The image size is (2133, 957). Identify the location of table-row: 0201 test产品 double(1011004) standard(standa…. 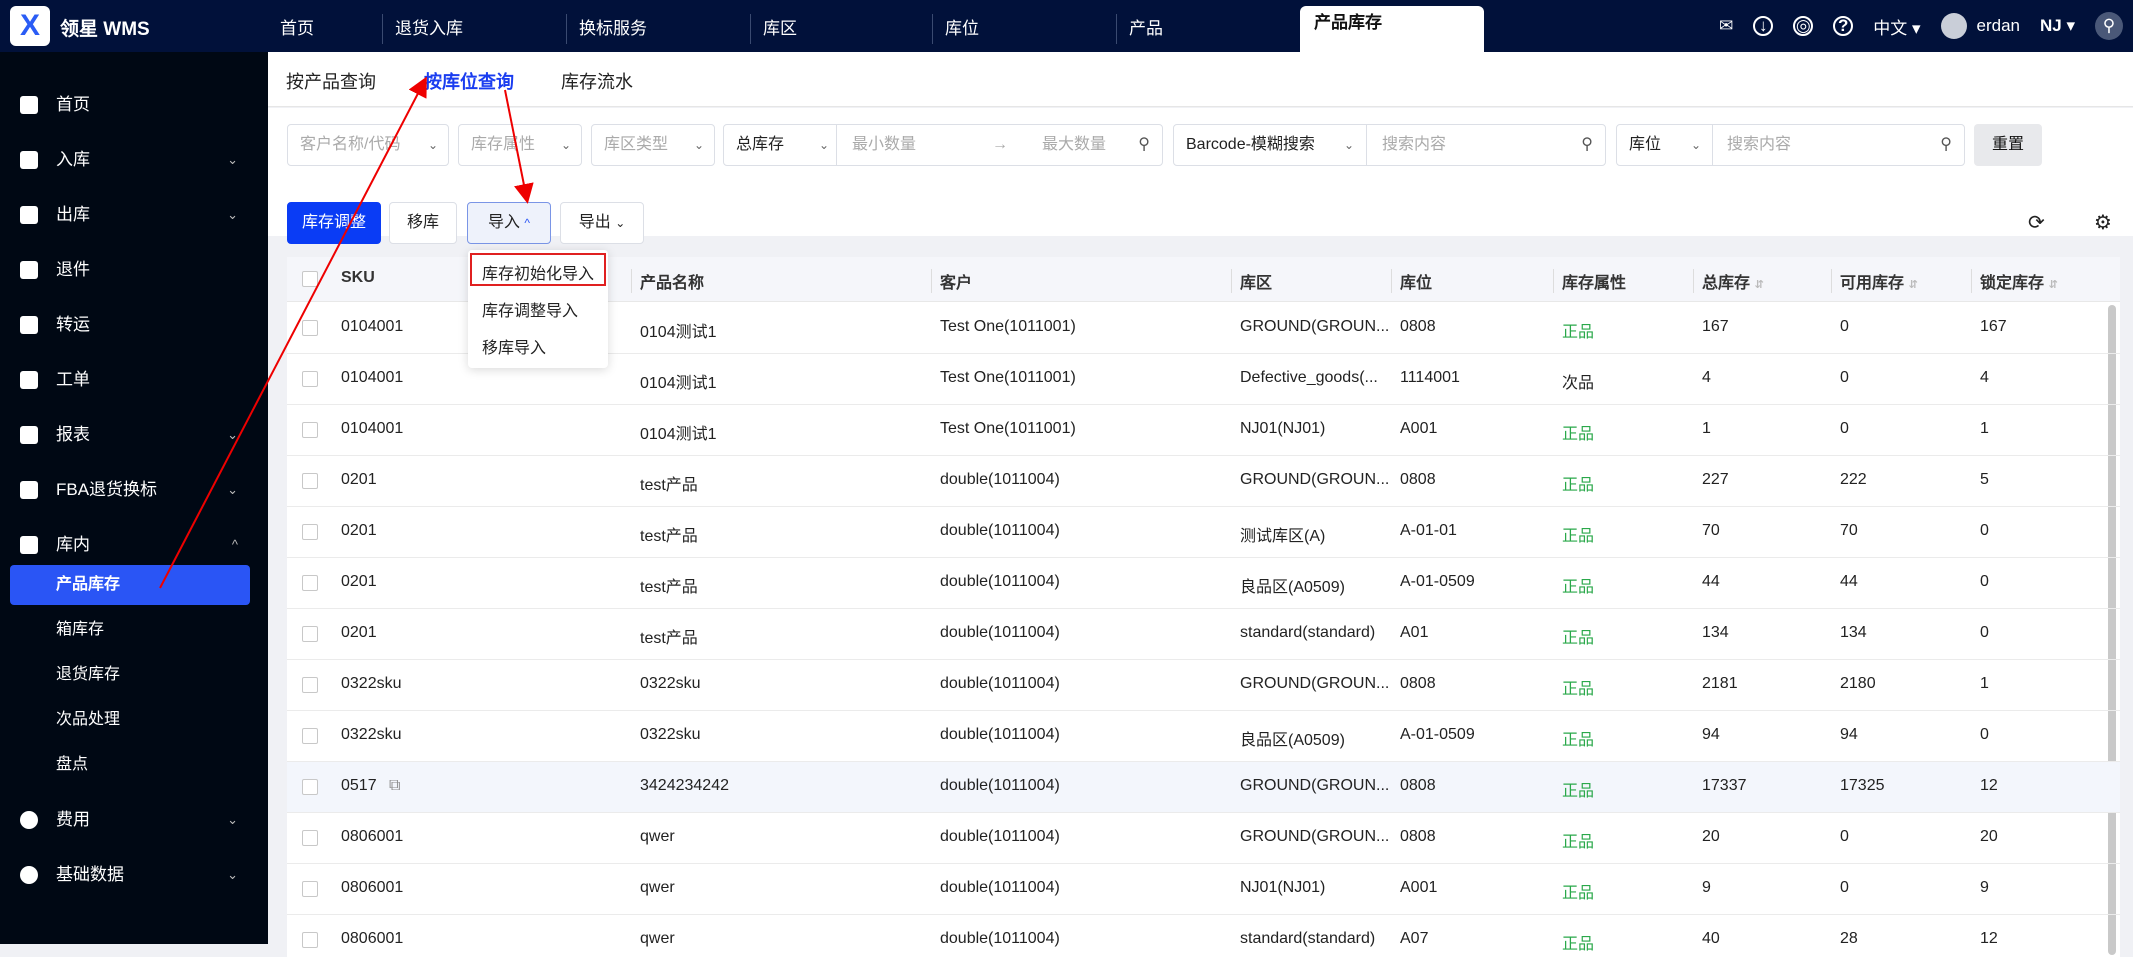
(1203, 634).